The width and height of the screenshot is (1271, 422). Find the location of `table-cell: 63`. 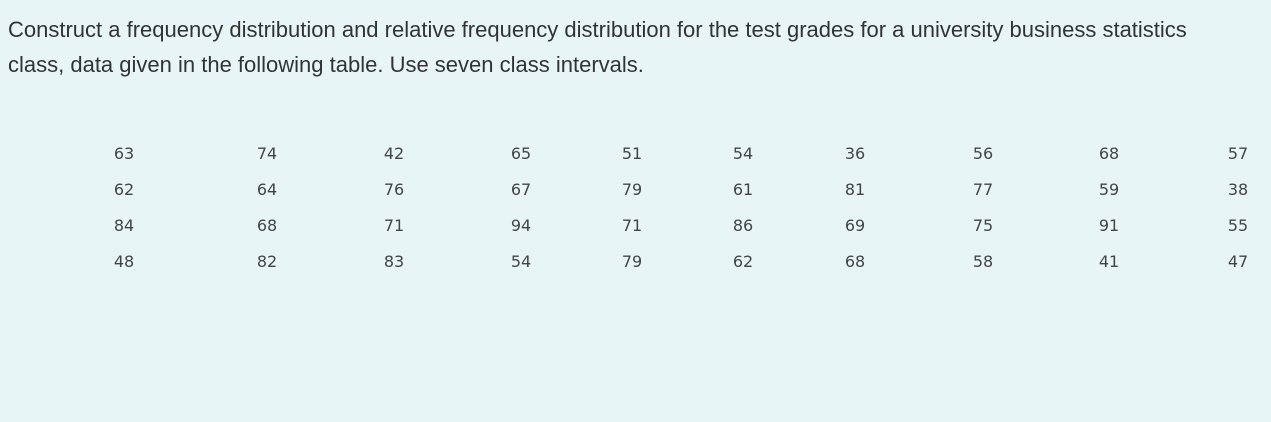

table-cell: 63 is located at coordinates (124, 153).